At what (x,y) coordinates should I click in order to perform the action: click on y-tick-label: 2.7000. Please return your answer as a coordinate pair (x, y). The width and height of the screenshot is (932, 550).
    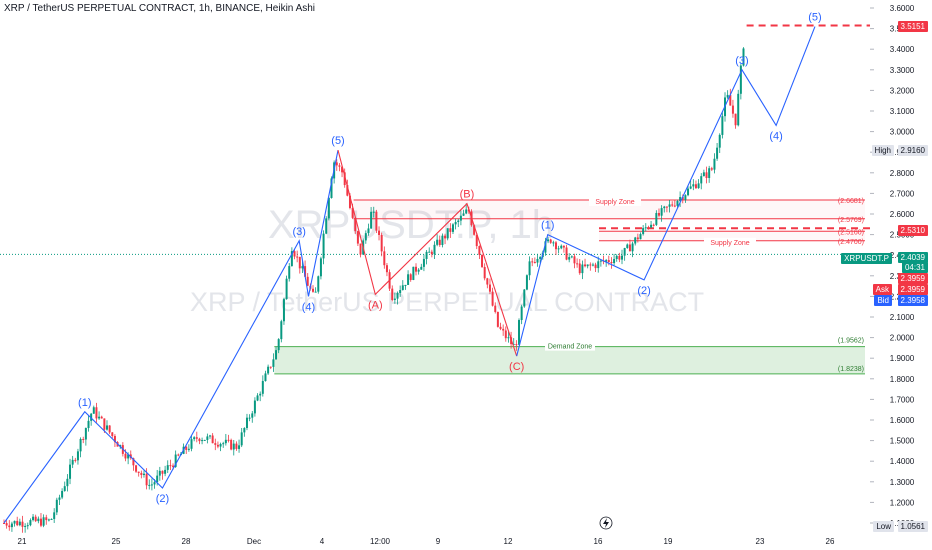
    Looking at the image, I should click on (902, 193).